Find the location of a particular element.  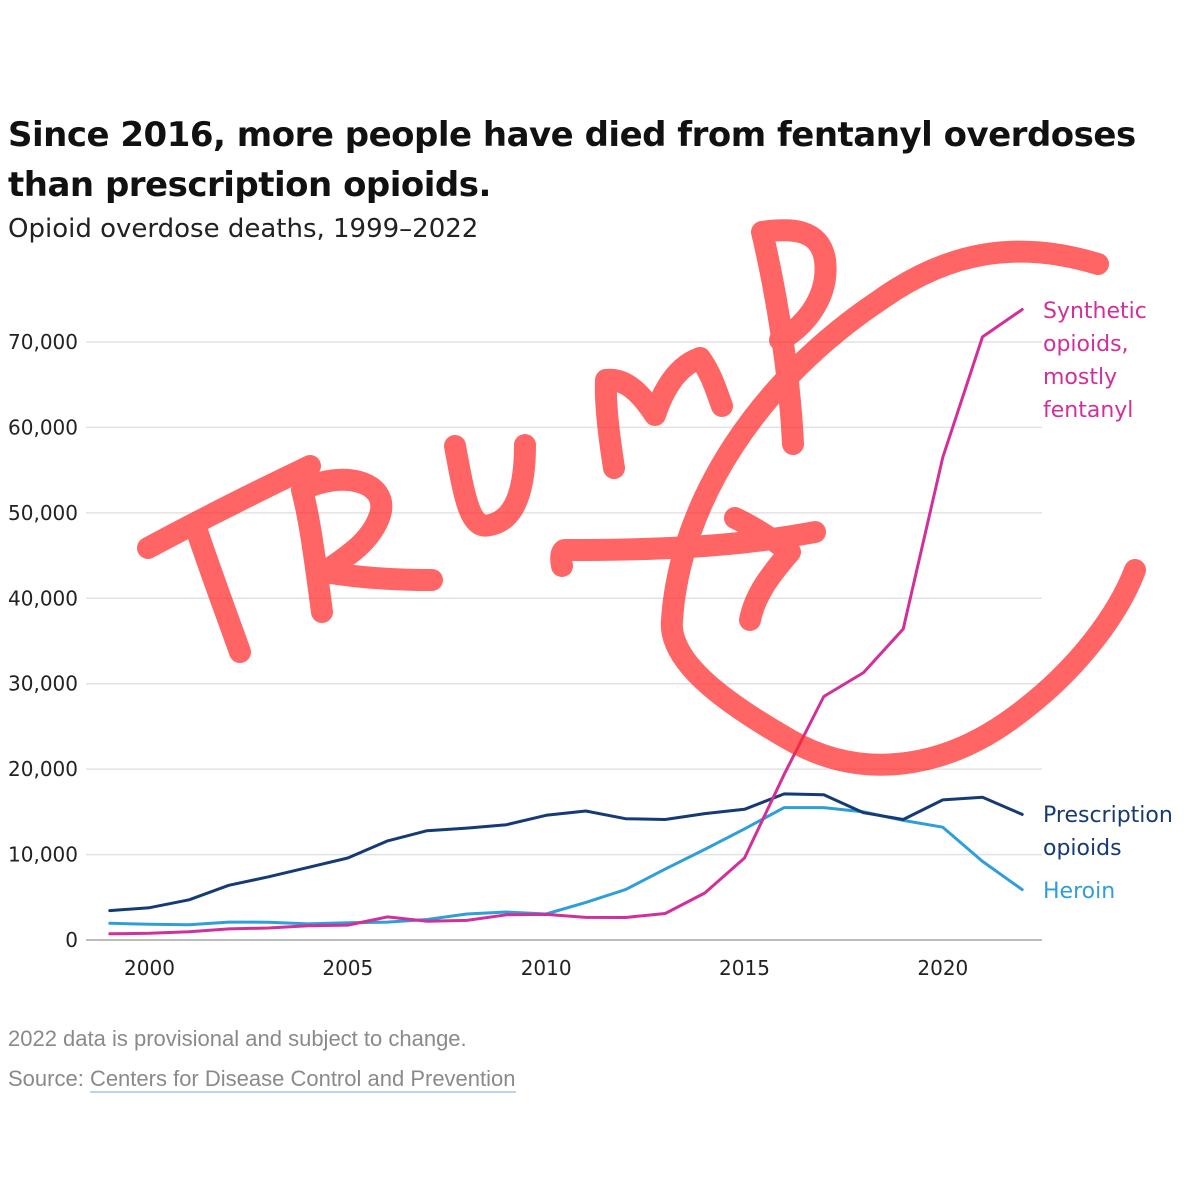

y-tick-label: 70,000 is located at coordinates (43, 342).